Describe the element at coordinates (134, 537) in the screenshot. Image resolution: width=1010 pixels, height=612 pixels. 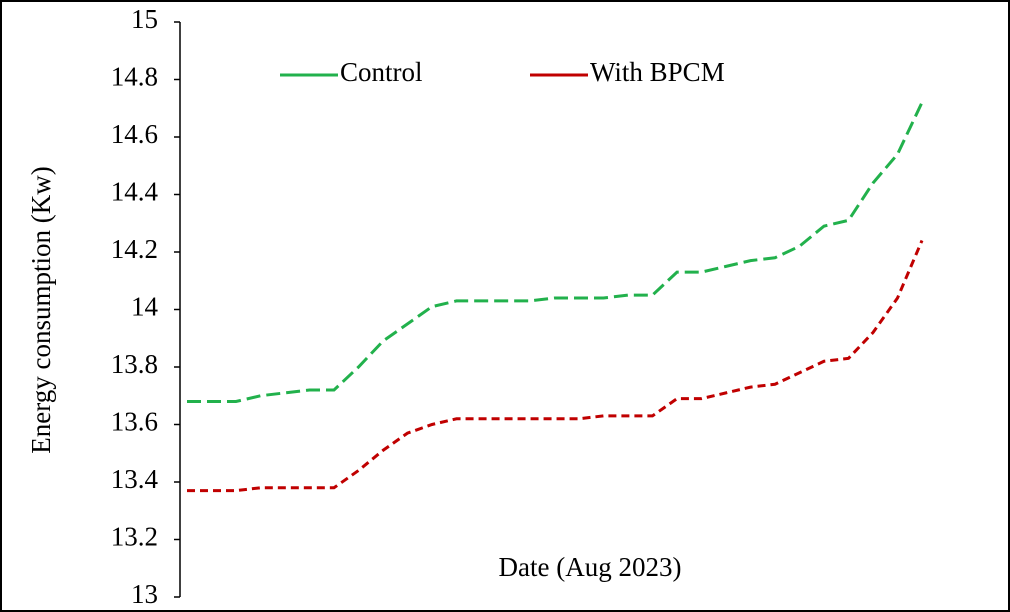
I see `y-tick-label: 13.2` at that location.